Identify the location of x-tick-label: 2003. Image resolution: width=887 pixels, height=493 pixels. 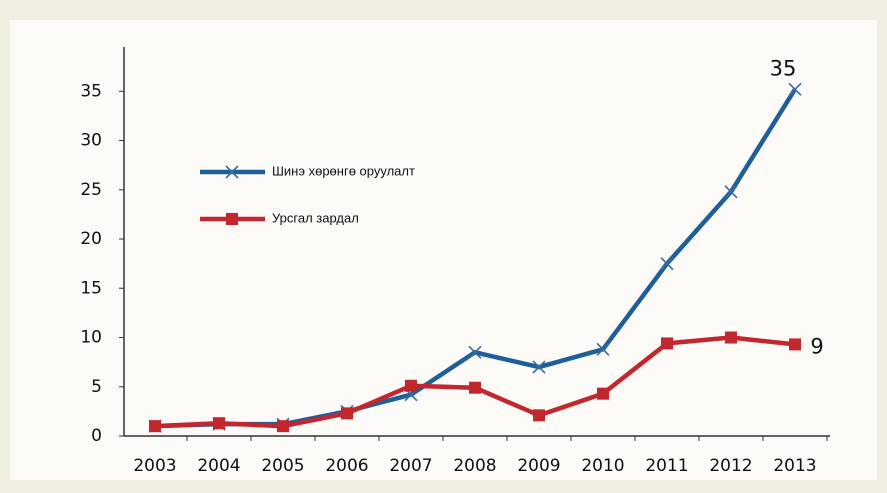
(154, 466).